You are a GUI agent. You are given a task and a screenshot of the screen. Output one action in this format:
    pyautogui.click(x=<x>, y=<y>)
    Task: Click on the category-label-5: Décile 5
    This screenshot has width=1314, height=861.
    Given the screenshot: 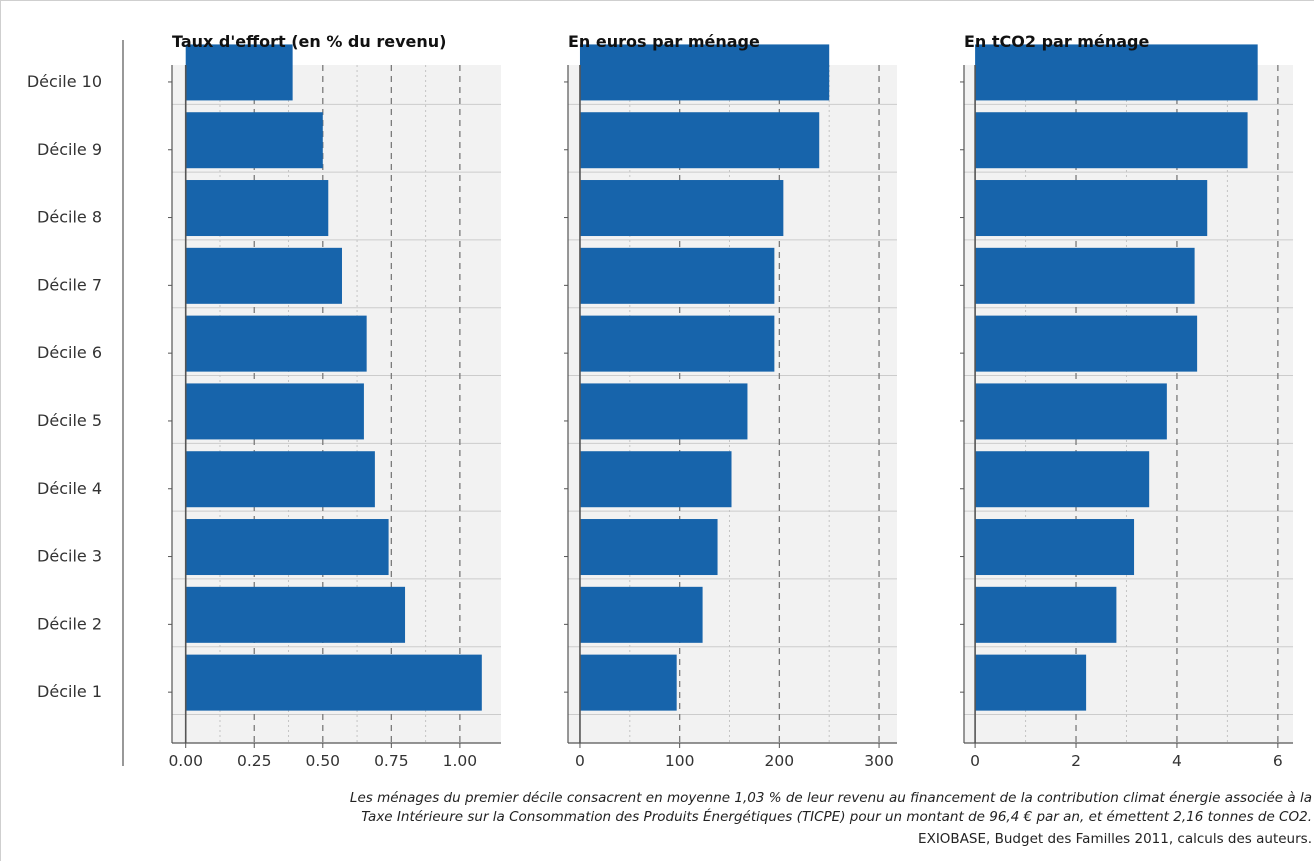 What is the action you would take?
    pyautogui.click(x=69, y=420)
    